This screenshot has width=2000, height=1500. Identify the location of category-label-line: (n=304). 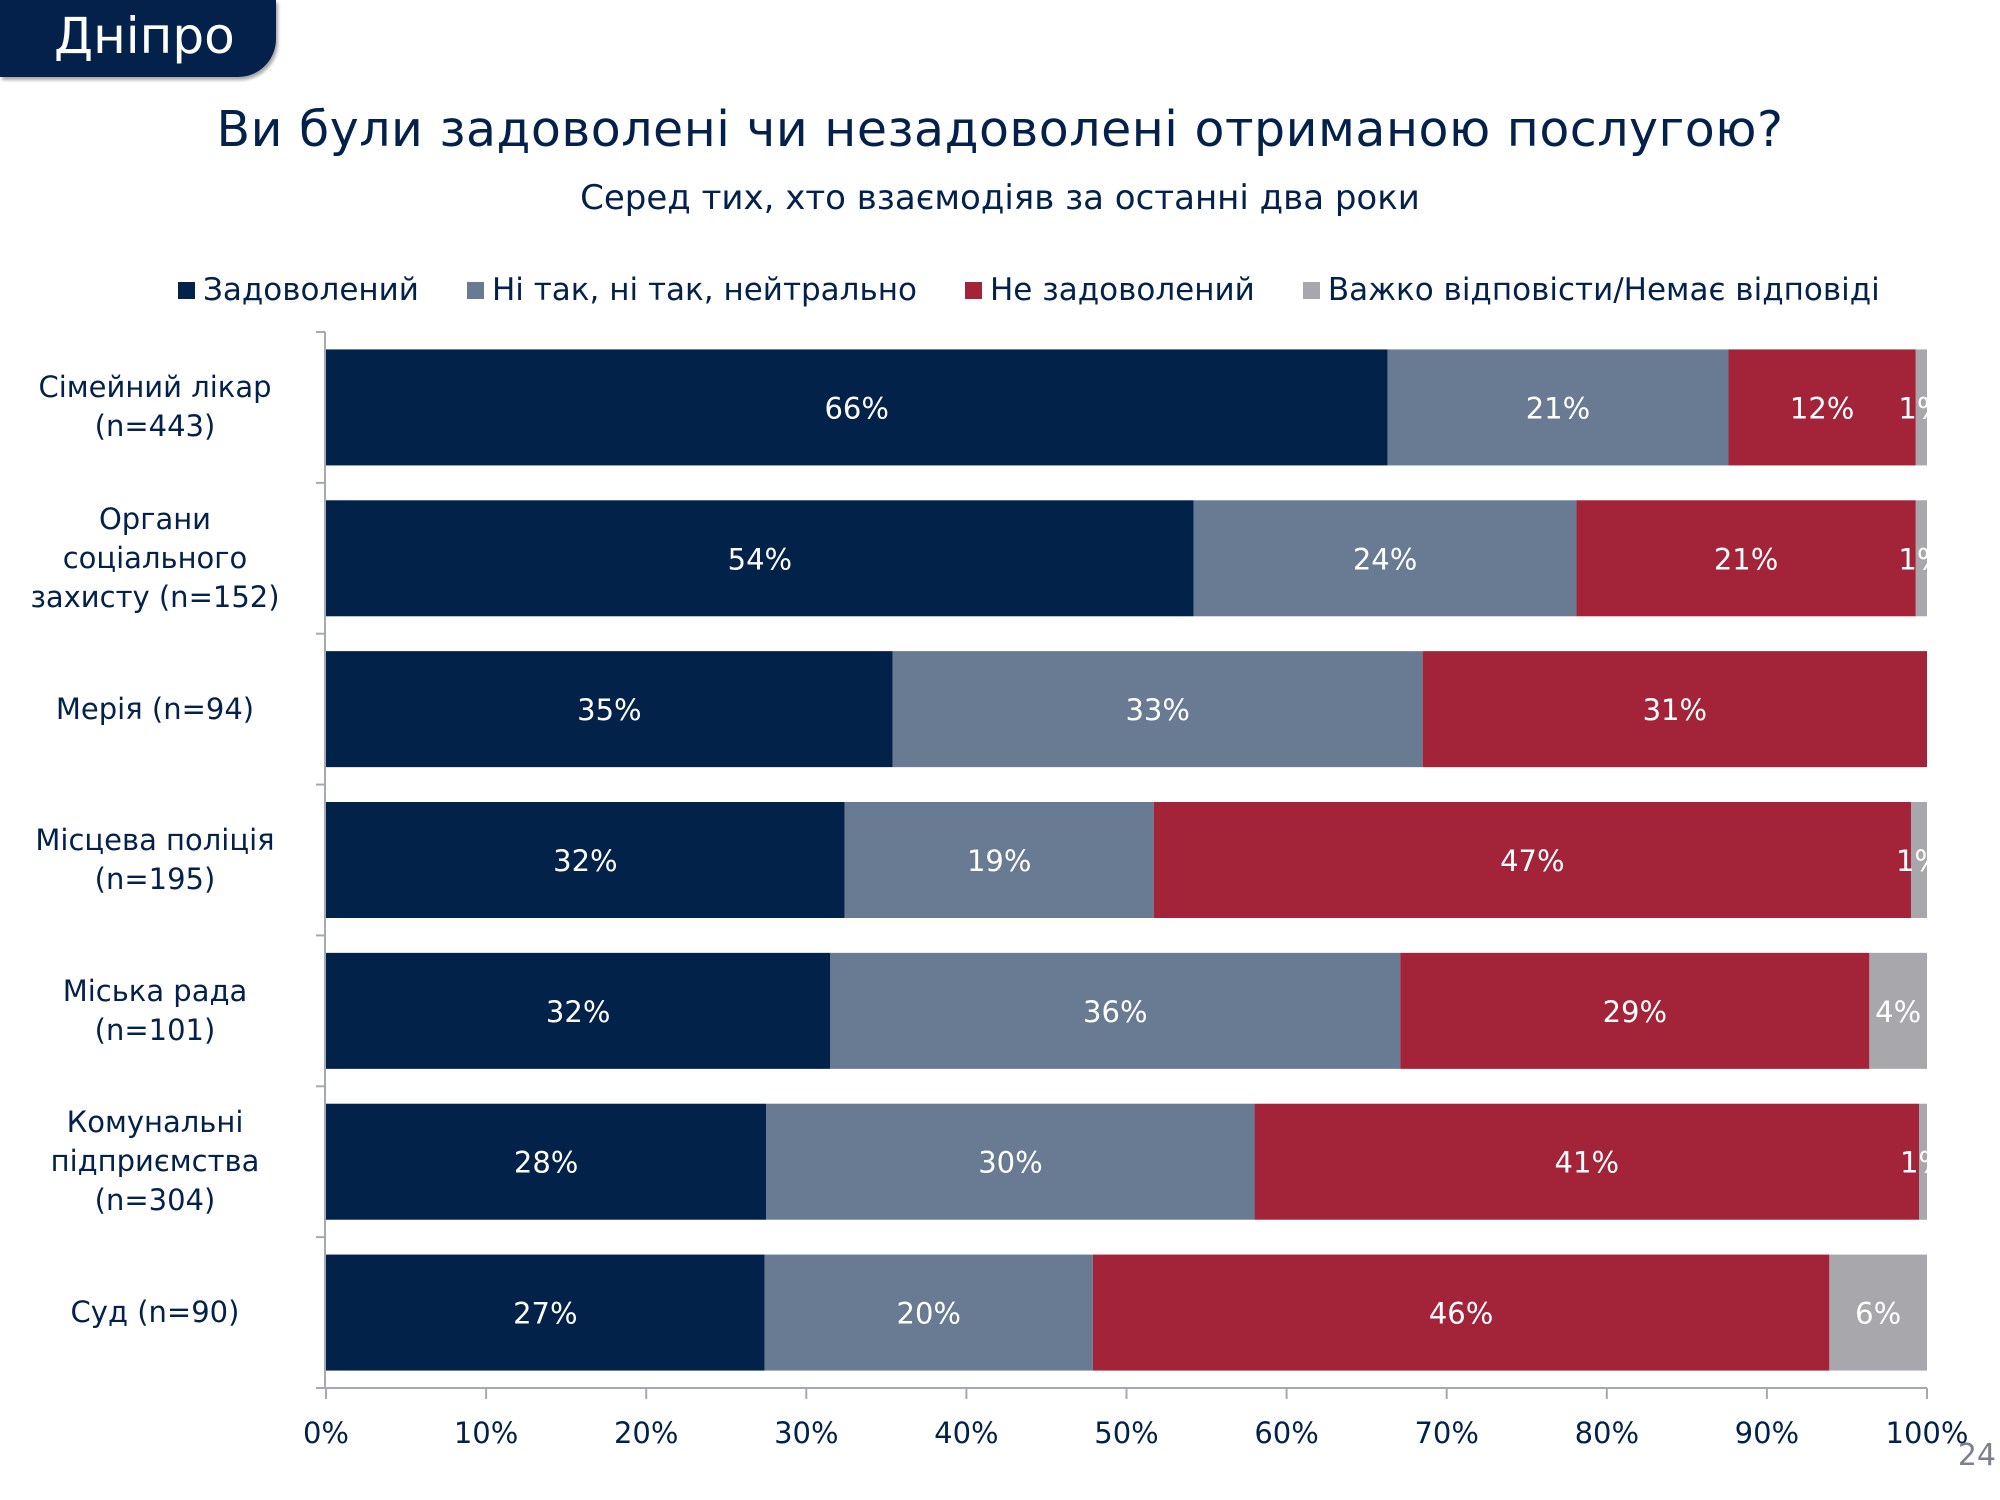
(155, 1200).